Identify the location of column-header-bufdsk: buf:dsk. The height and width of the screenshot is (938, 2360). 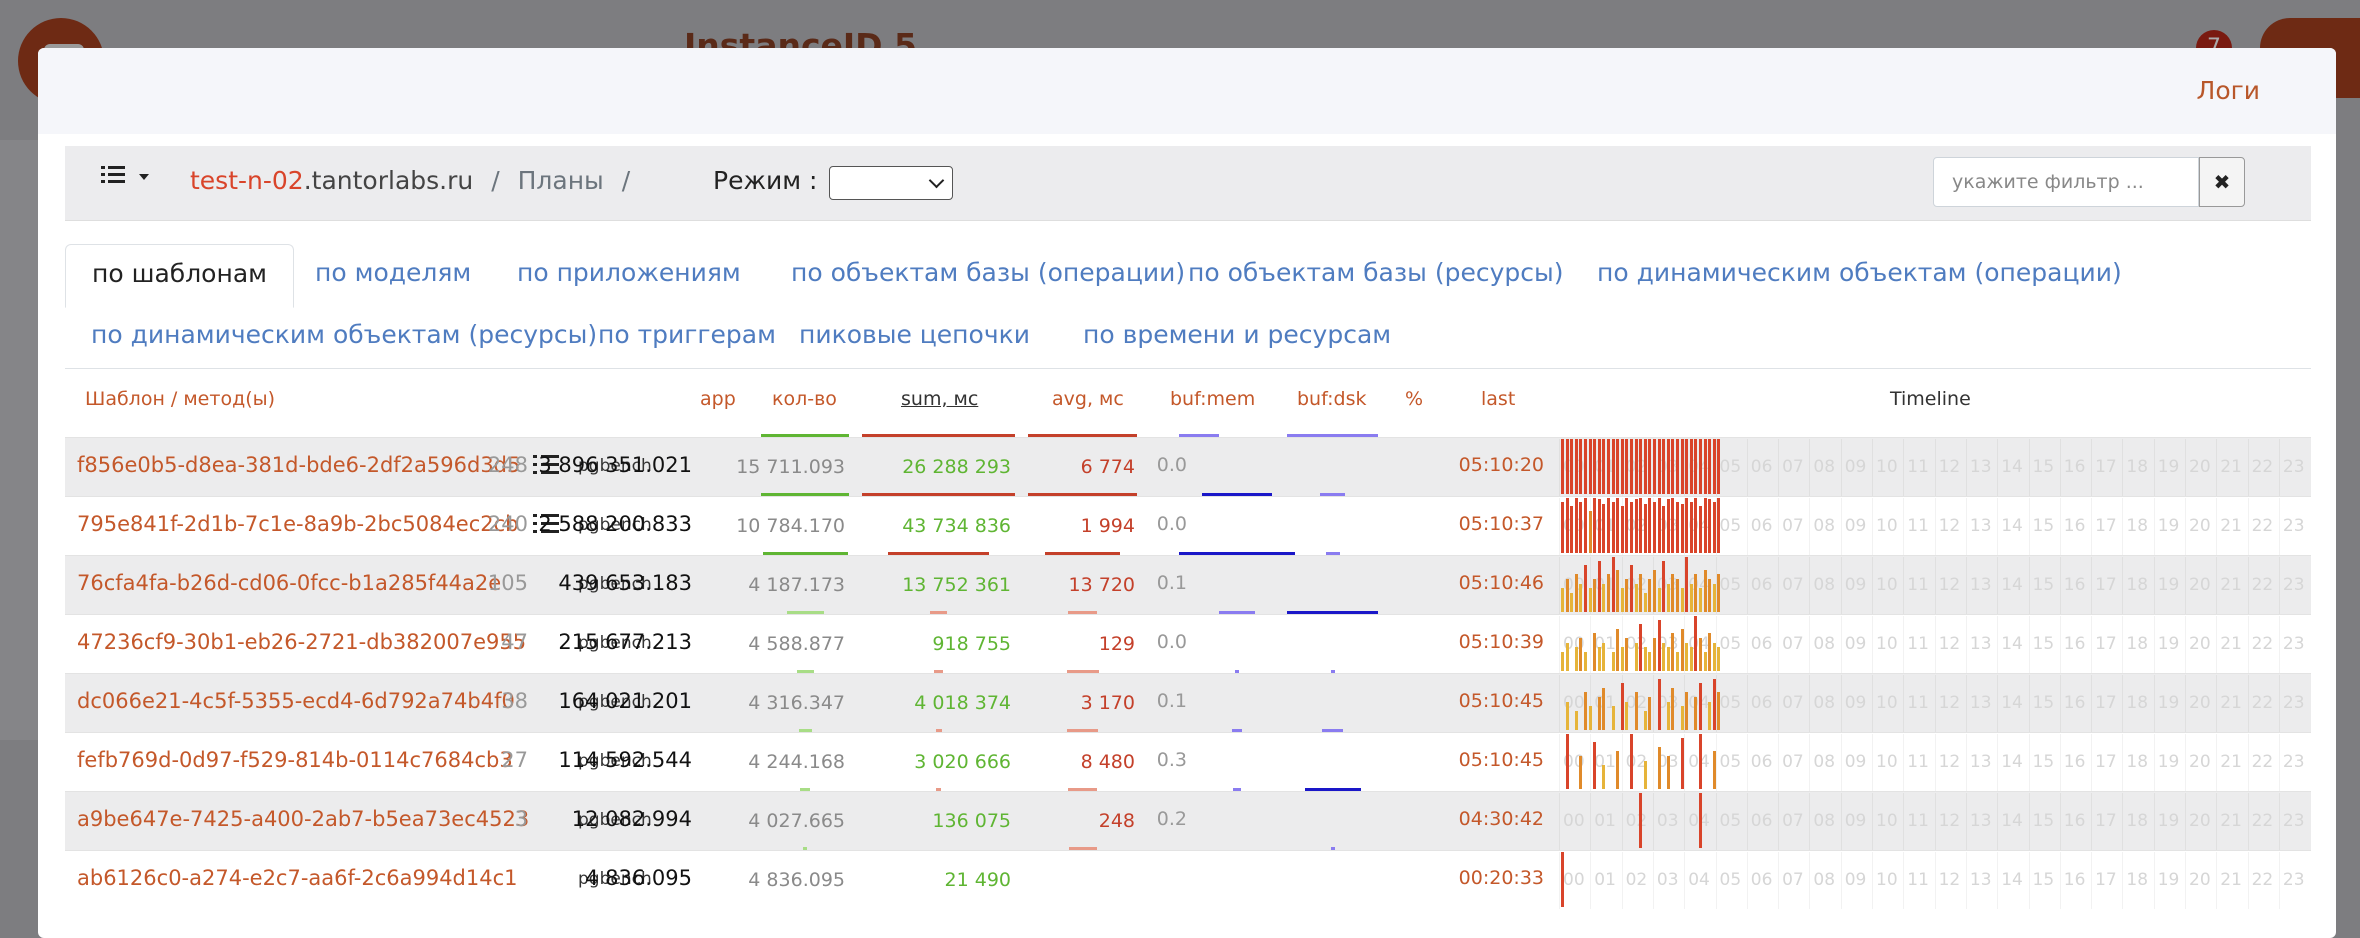
(1332, 399).